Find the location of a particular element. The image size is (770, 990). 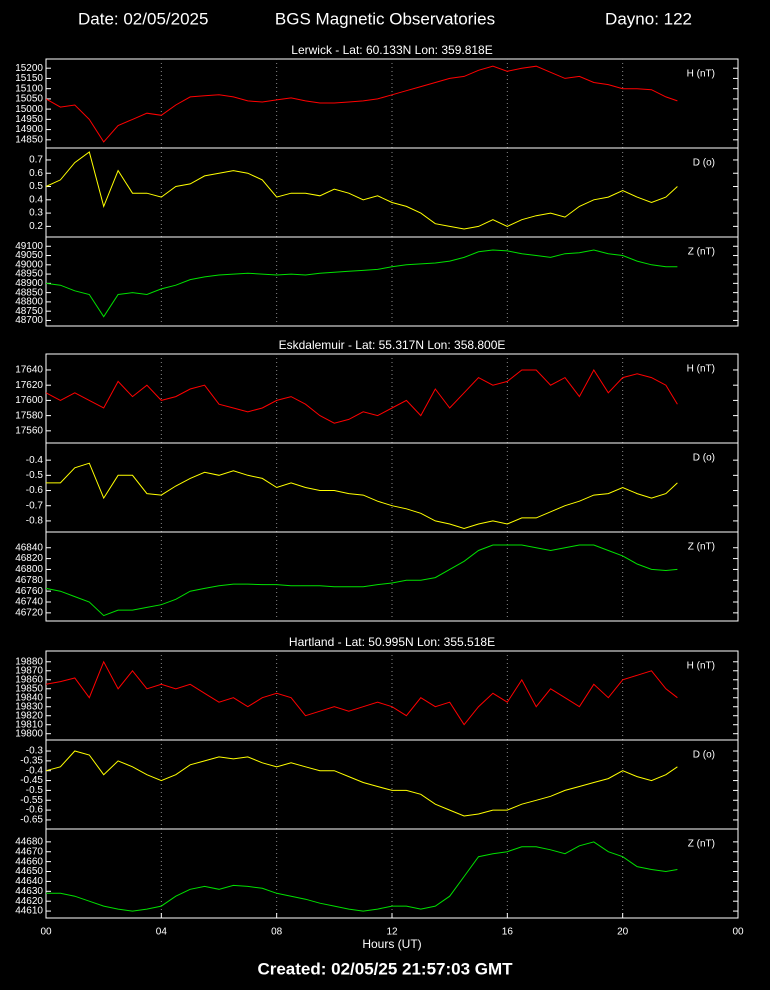

station-title: Eskdalemuir - Lat: 55.317N Lon: 358.800E is located at coordinates (392, 345).